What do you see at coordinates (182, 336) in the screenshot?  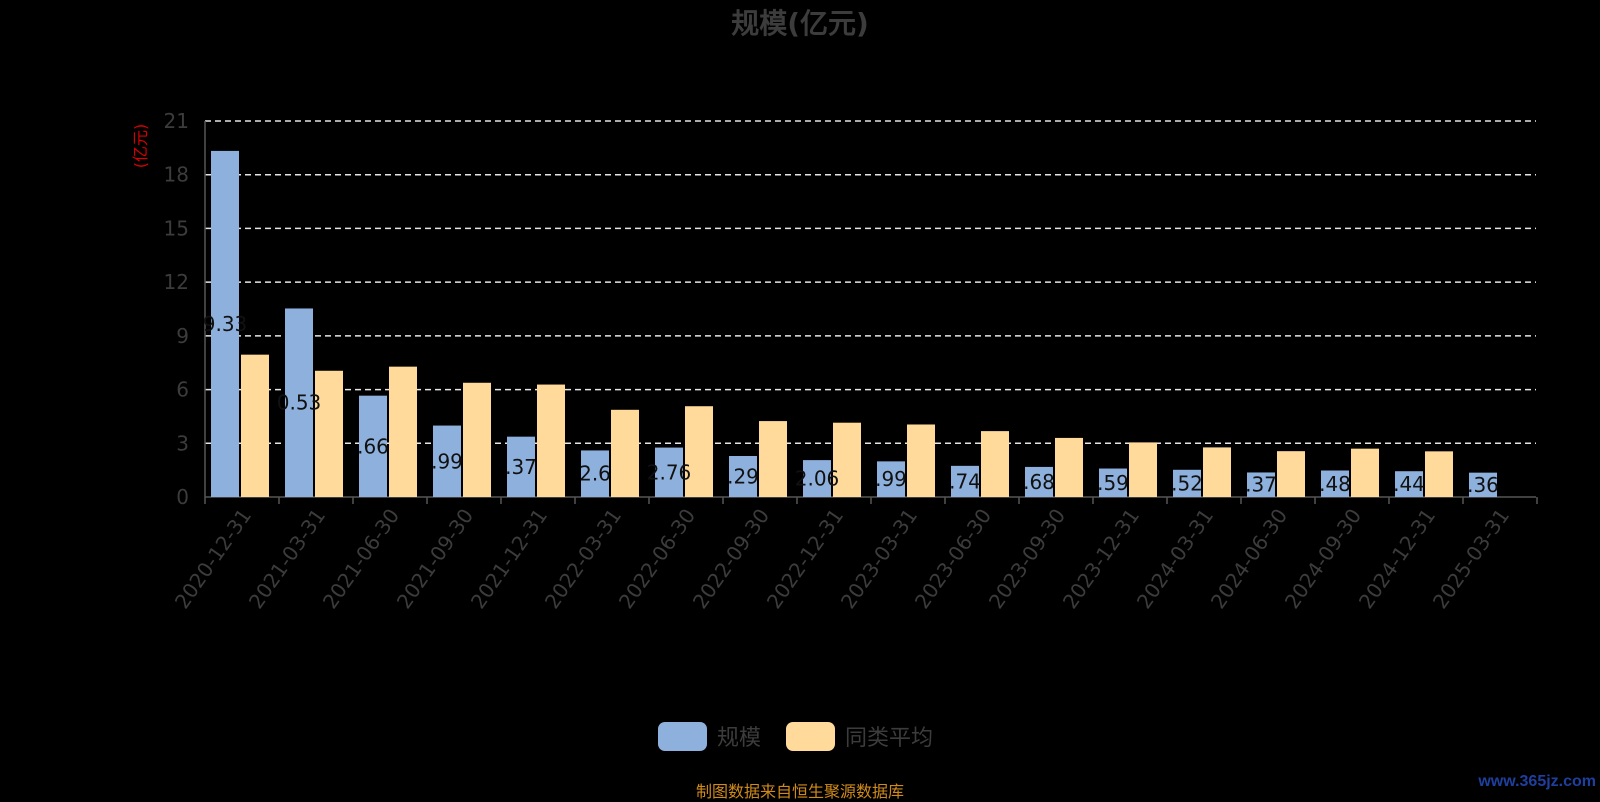 I see `y-tick-label: 9` at bounding box center [182, 336].